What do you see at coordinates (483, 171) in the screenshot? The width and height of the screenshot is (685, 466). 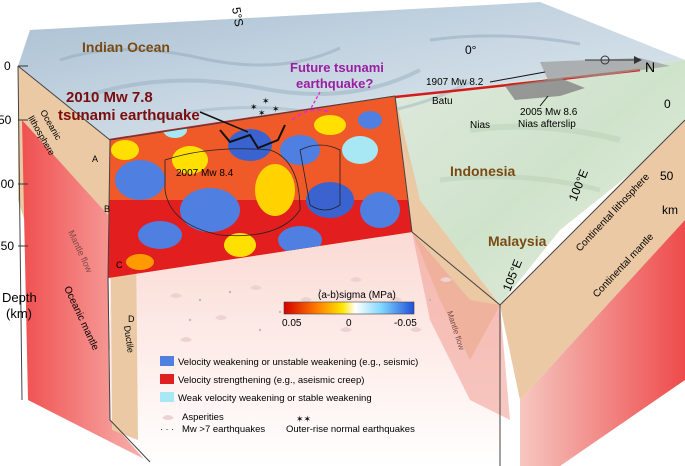 I see `country-indonesia: Indonesia` at bounding box center [483, 171].